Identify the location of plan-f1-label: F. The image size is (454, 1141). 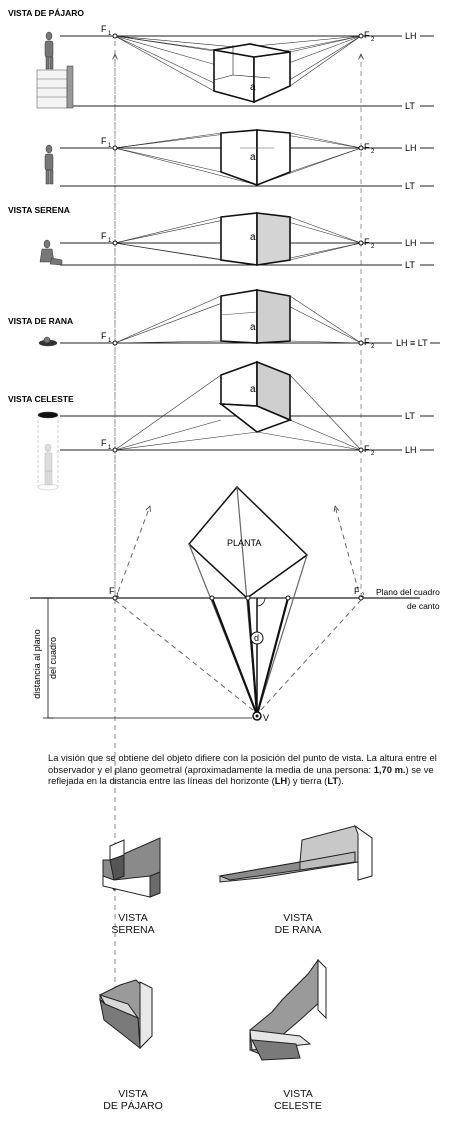
(112, 591).